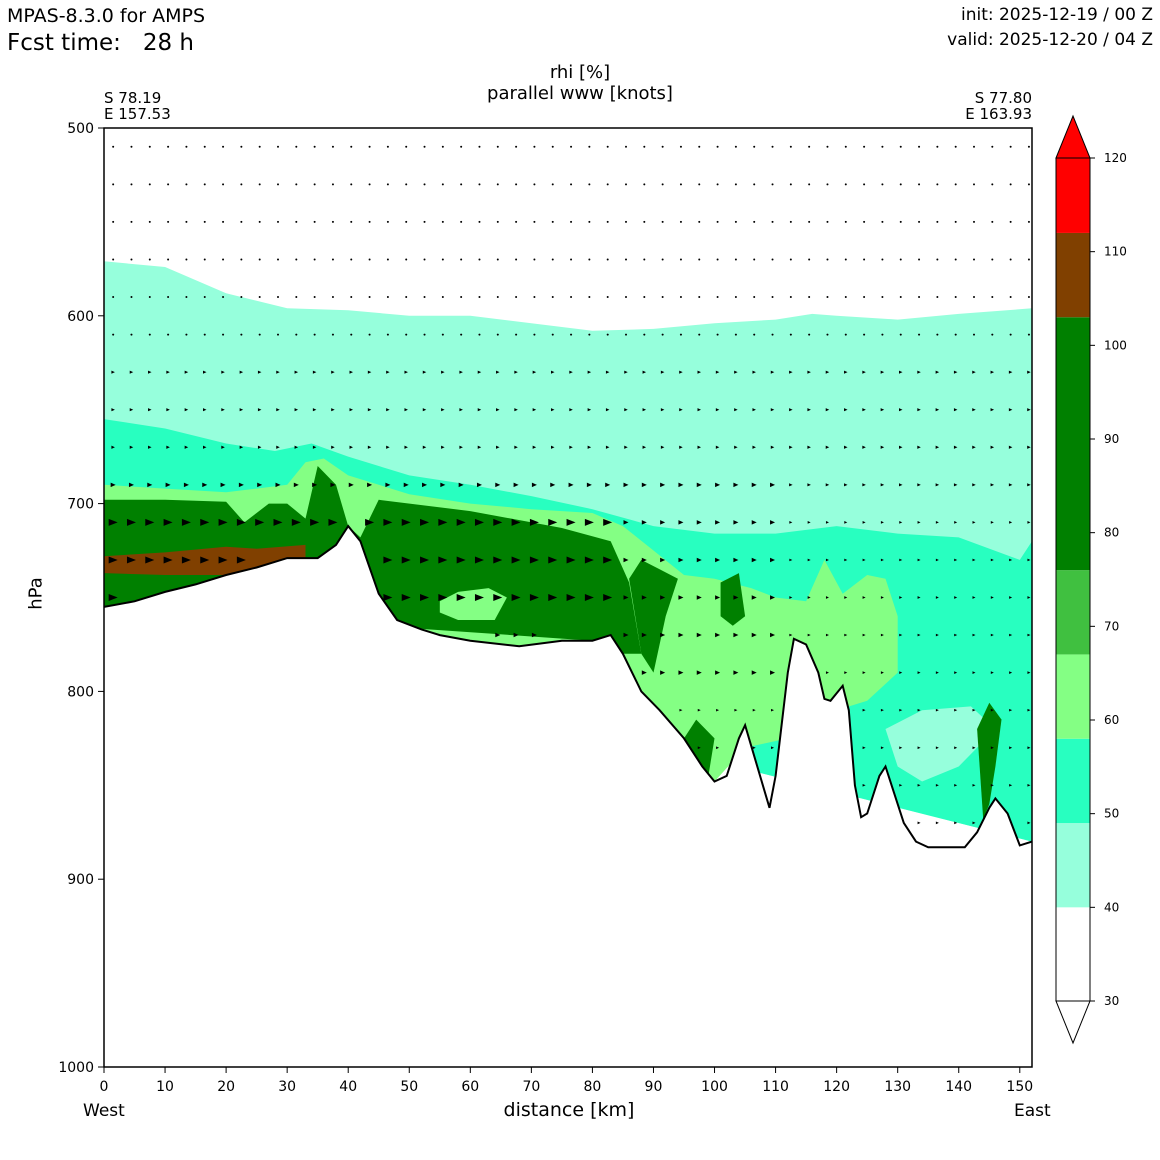  What do you see at coordinates (64, 43) in the screenshot?
I see `forecast-time-label: Fcst time:` at bounding box center [64, 43].